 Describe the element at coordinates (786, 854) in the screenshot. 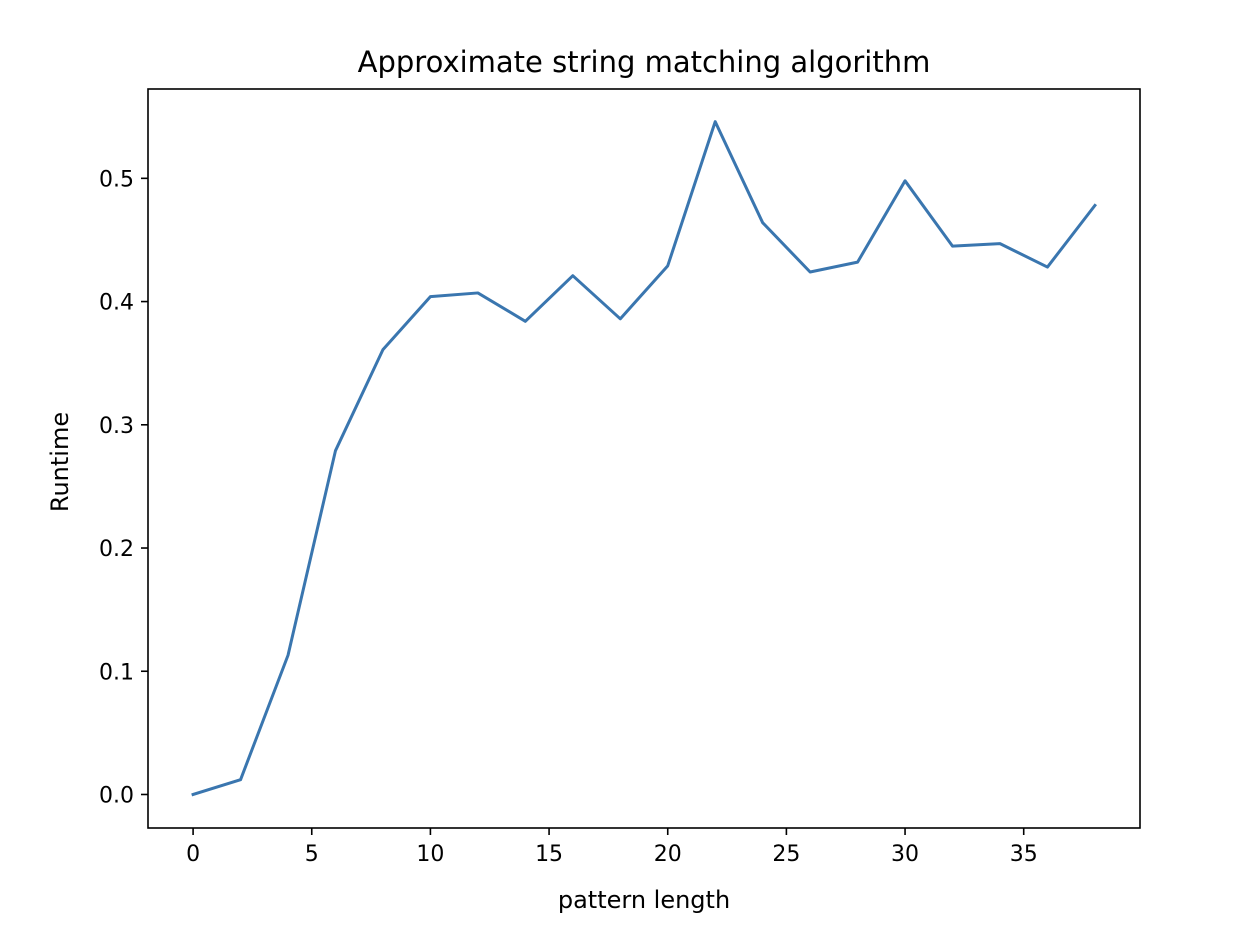

I see `x-tick-label: 25` at that location.